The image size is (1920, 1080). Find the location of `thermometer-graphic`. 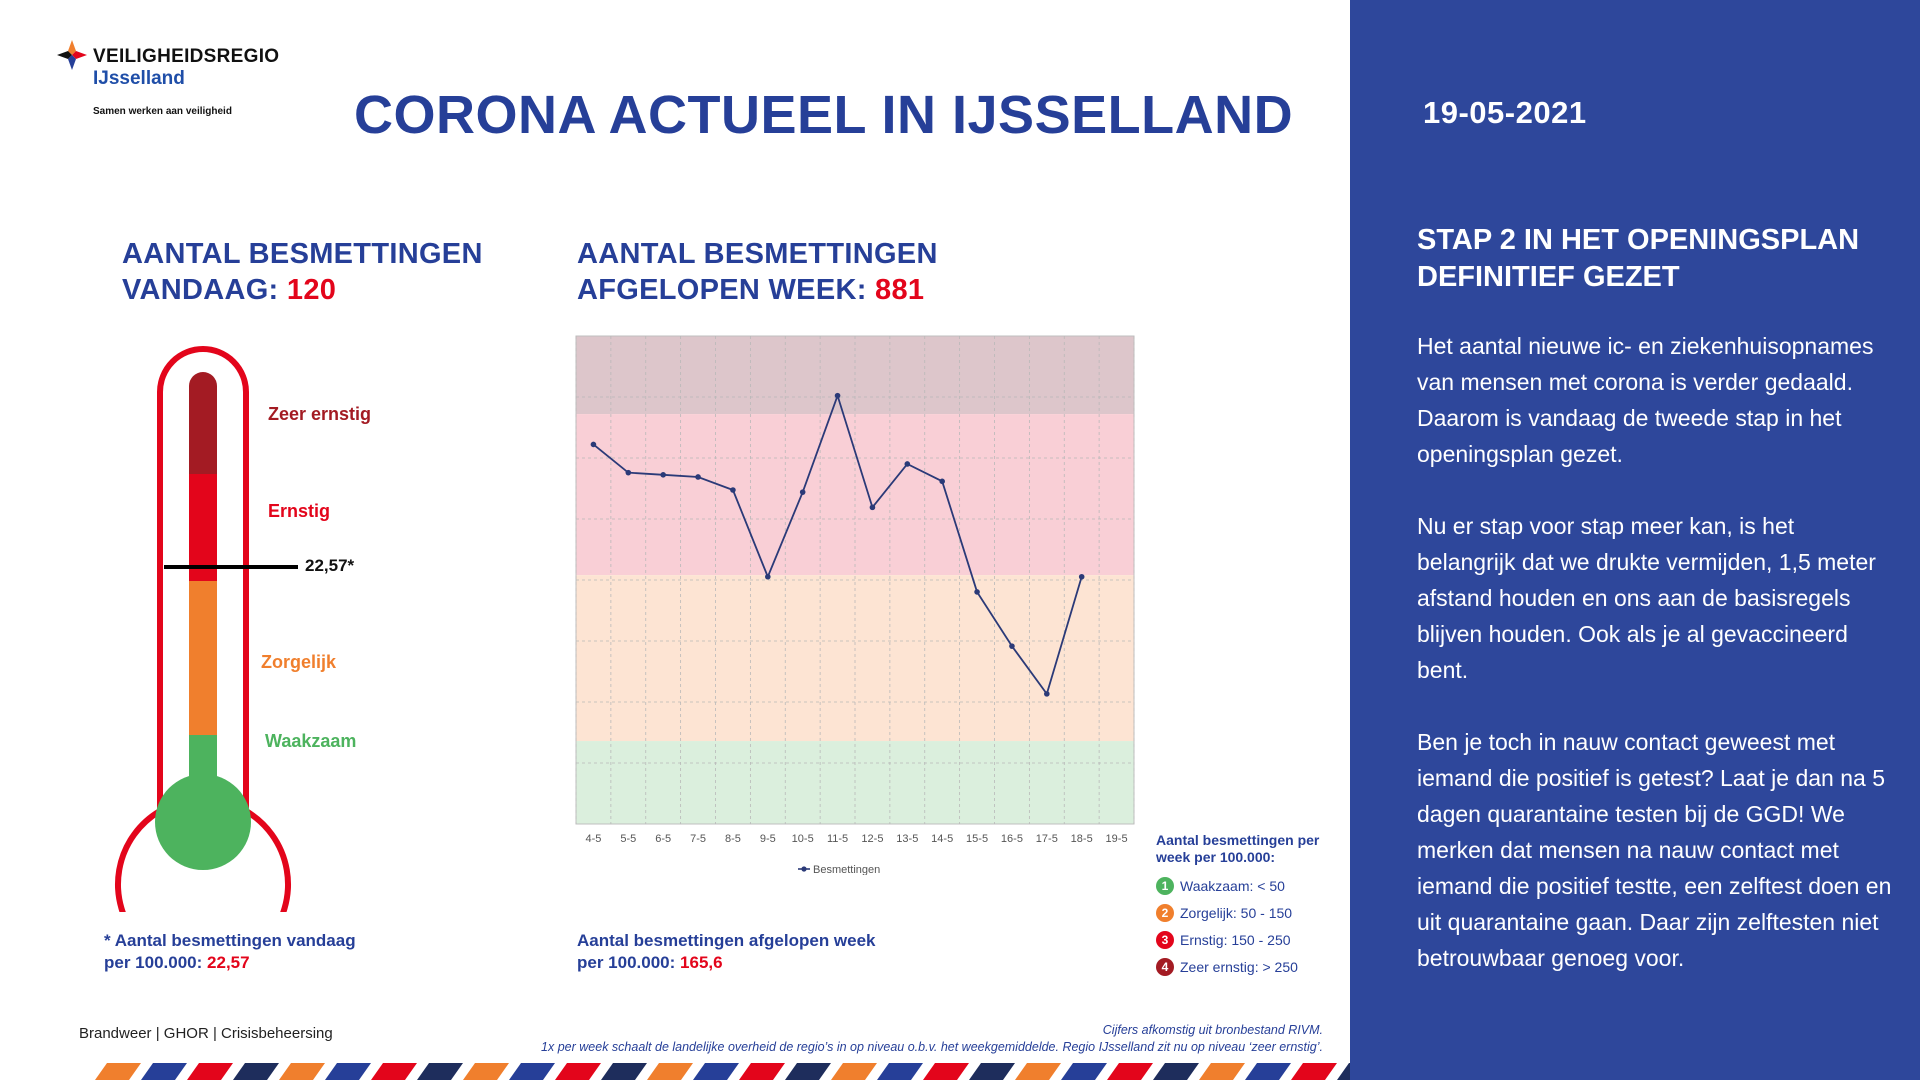

thermometer-graphic is located at coordinates (206, 659).